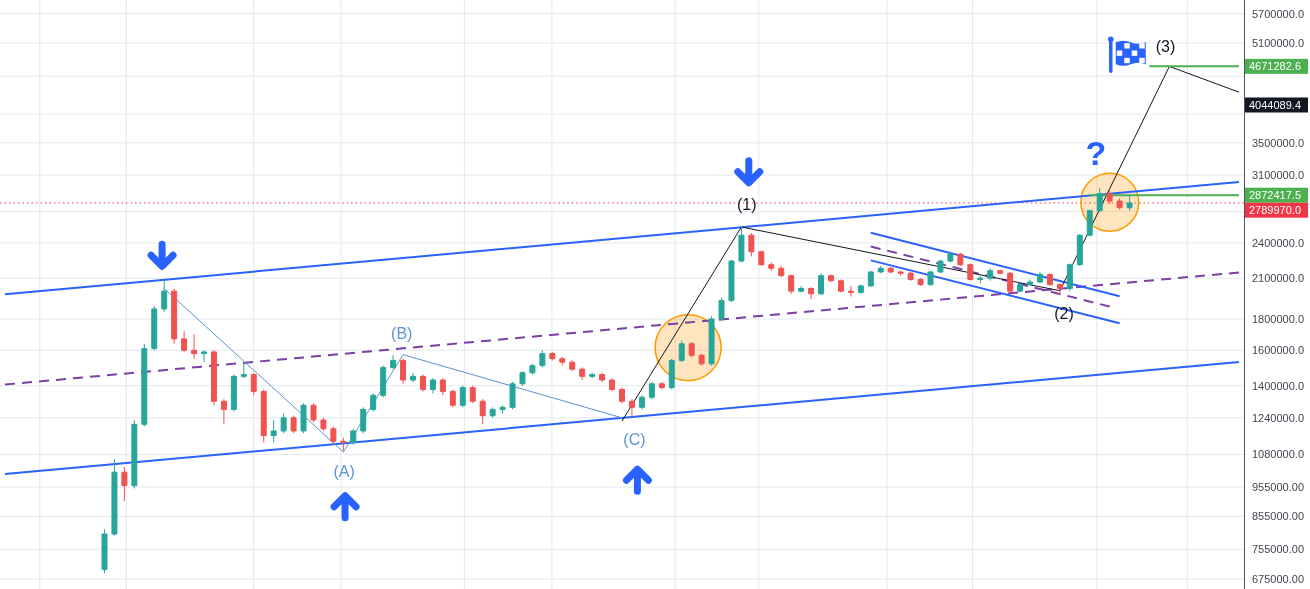 The height and width of the screenshot is (589, 1310). What do you see at coordinates (634, 439) in the screenshot?
I see `annotation: (C)` at bounding box center [634, 439].